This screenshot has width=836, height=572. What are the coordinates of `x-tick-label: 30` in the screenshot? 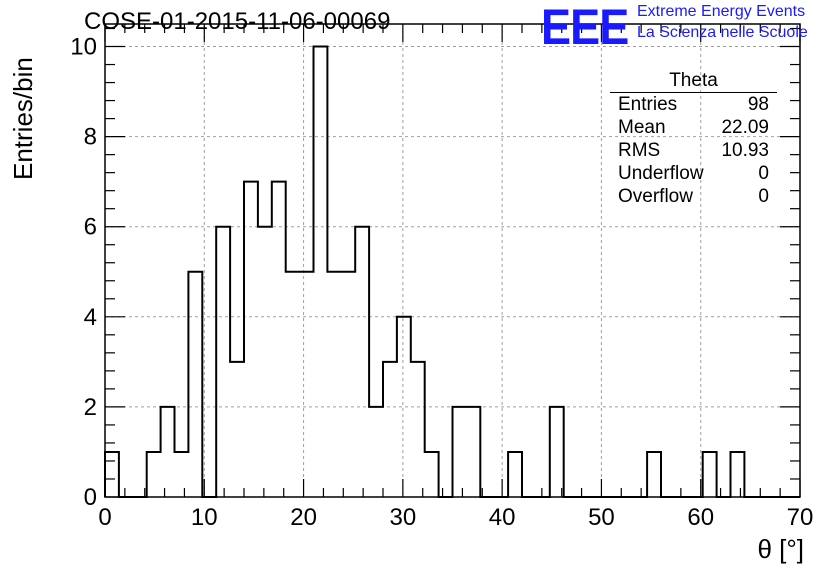 It's located at (403, 517).